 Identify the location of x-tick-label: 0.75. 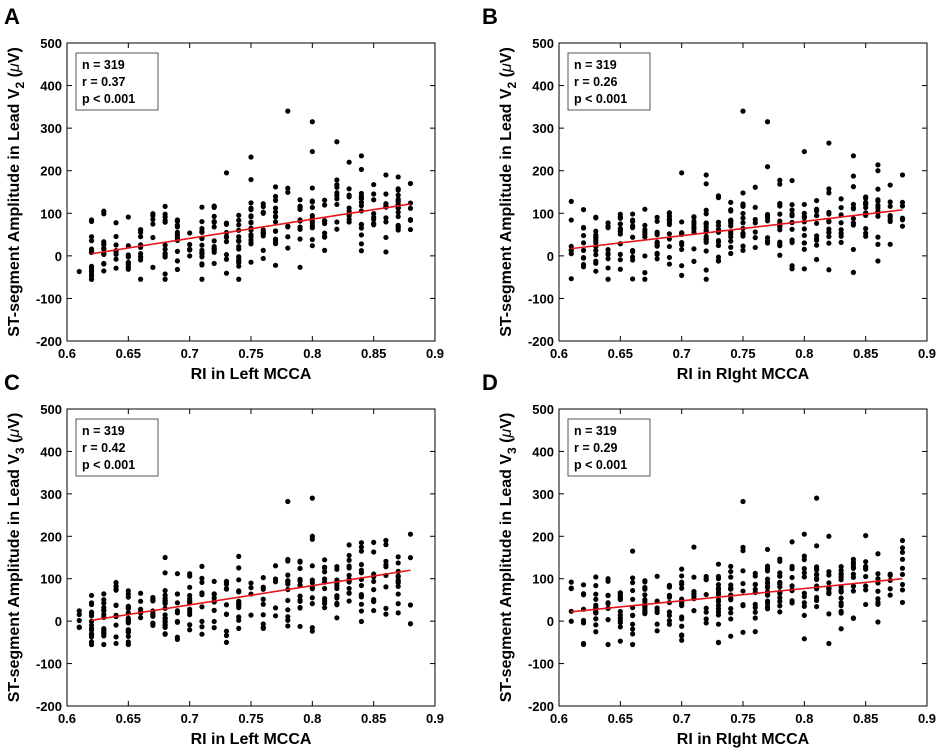
(742, 718).